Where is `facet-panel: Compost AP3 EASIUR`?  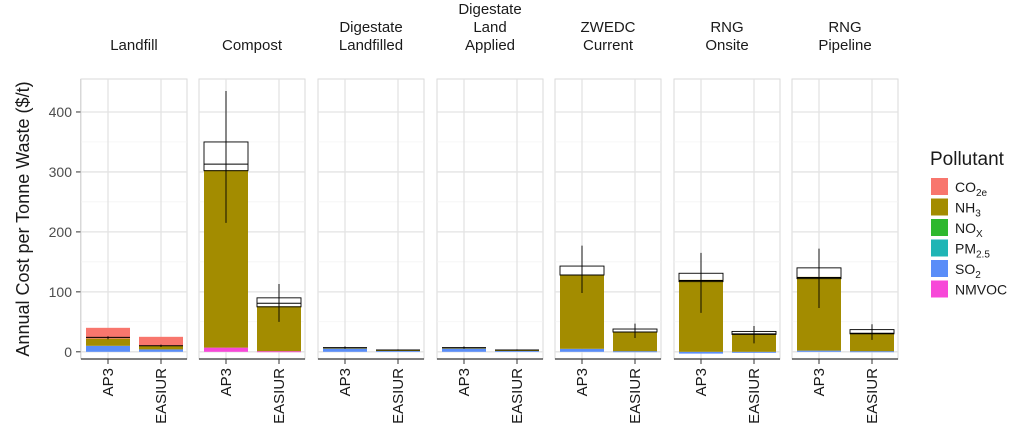
facet-panel: Compost AP3 EASIUR is located at coordinates (252, 230).